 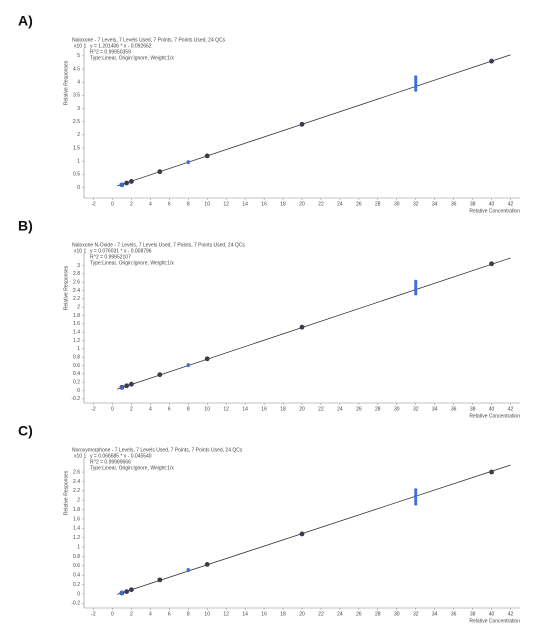 I want to click on annotation: R^2 = 0.99989666, so click(x=110, y=462).